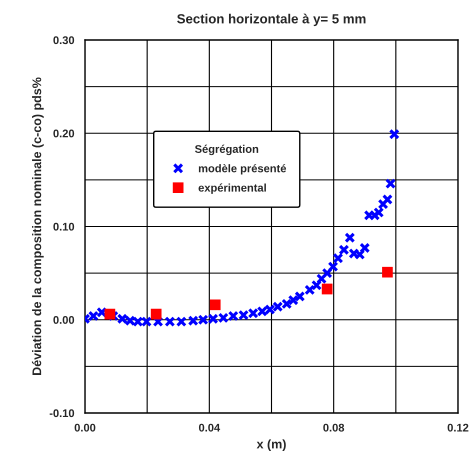 This screenshot has height=466, width=470. Describe the element at coordinates (63, 40) in the screenshot. I see `y-tick-label: 0.30` at that location.